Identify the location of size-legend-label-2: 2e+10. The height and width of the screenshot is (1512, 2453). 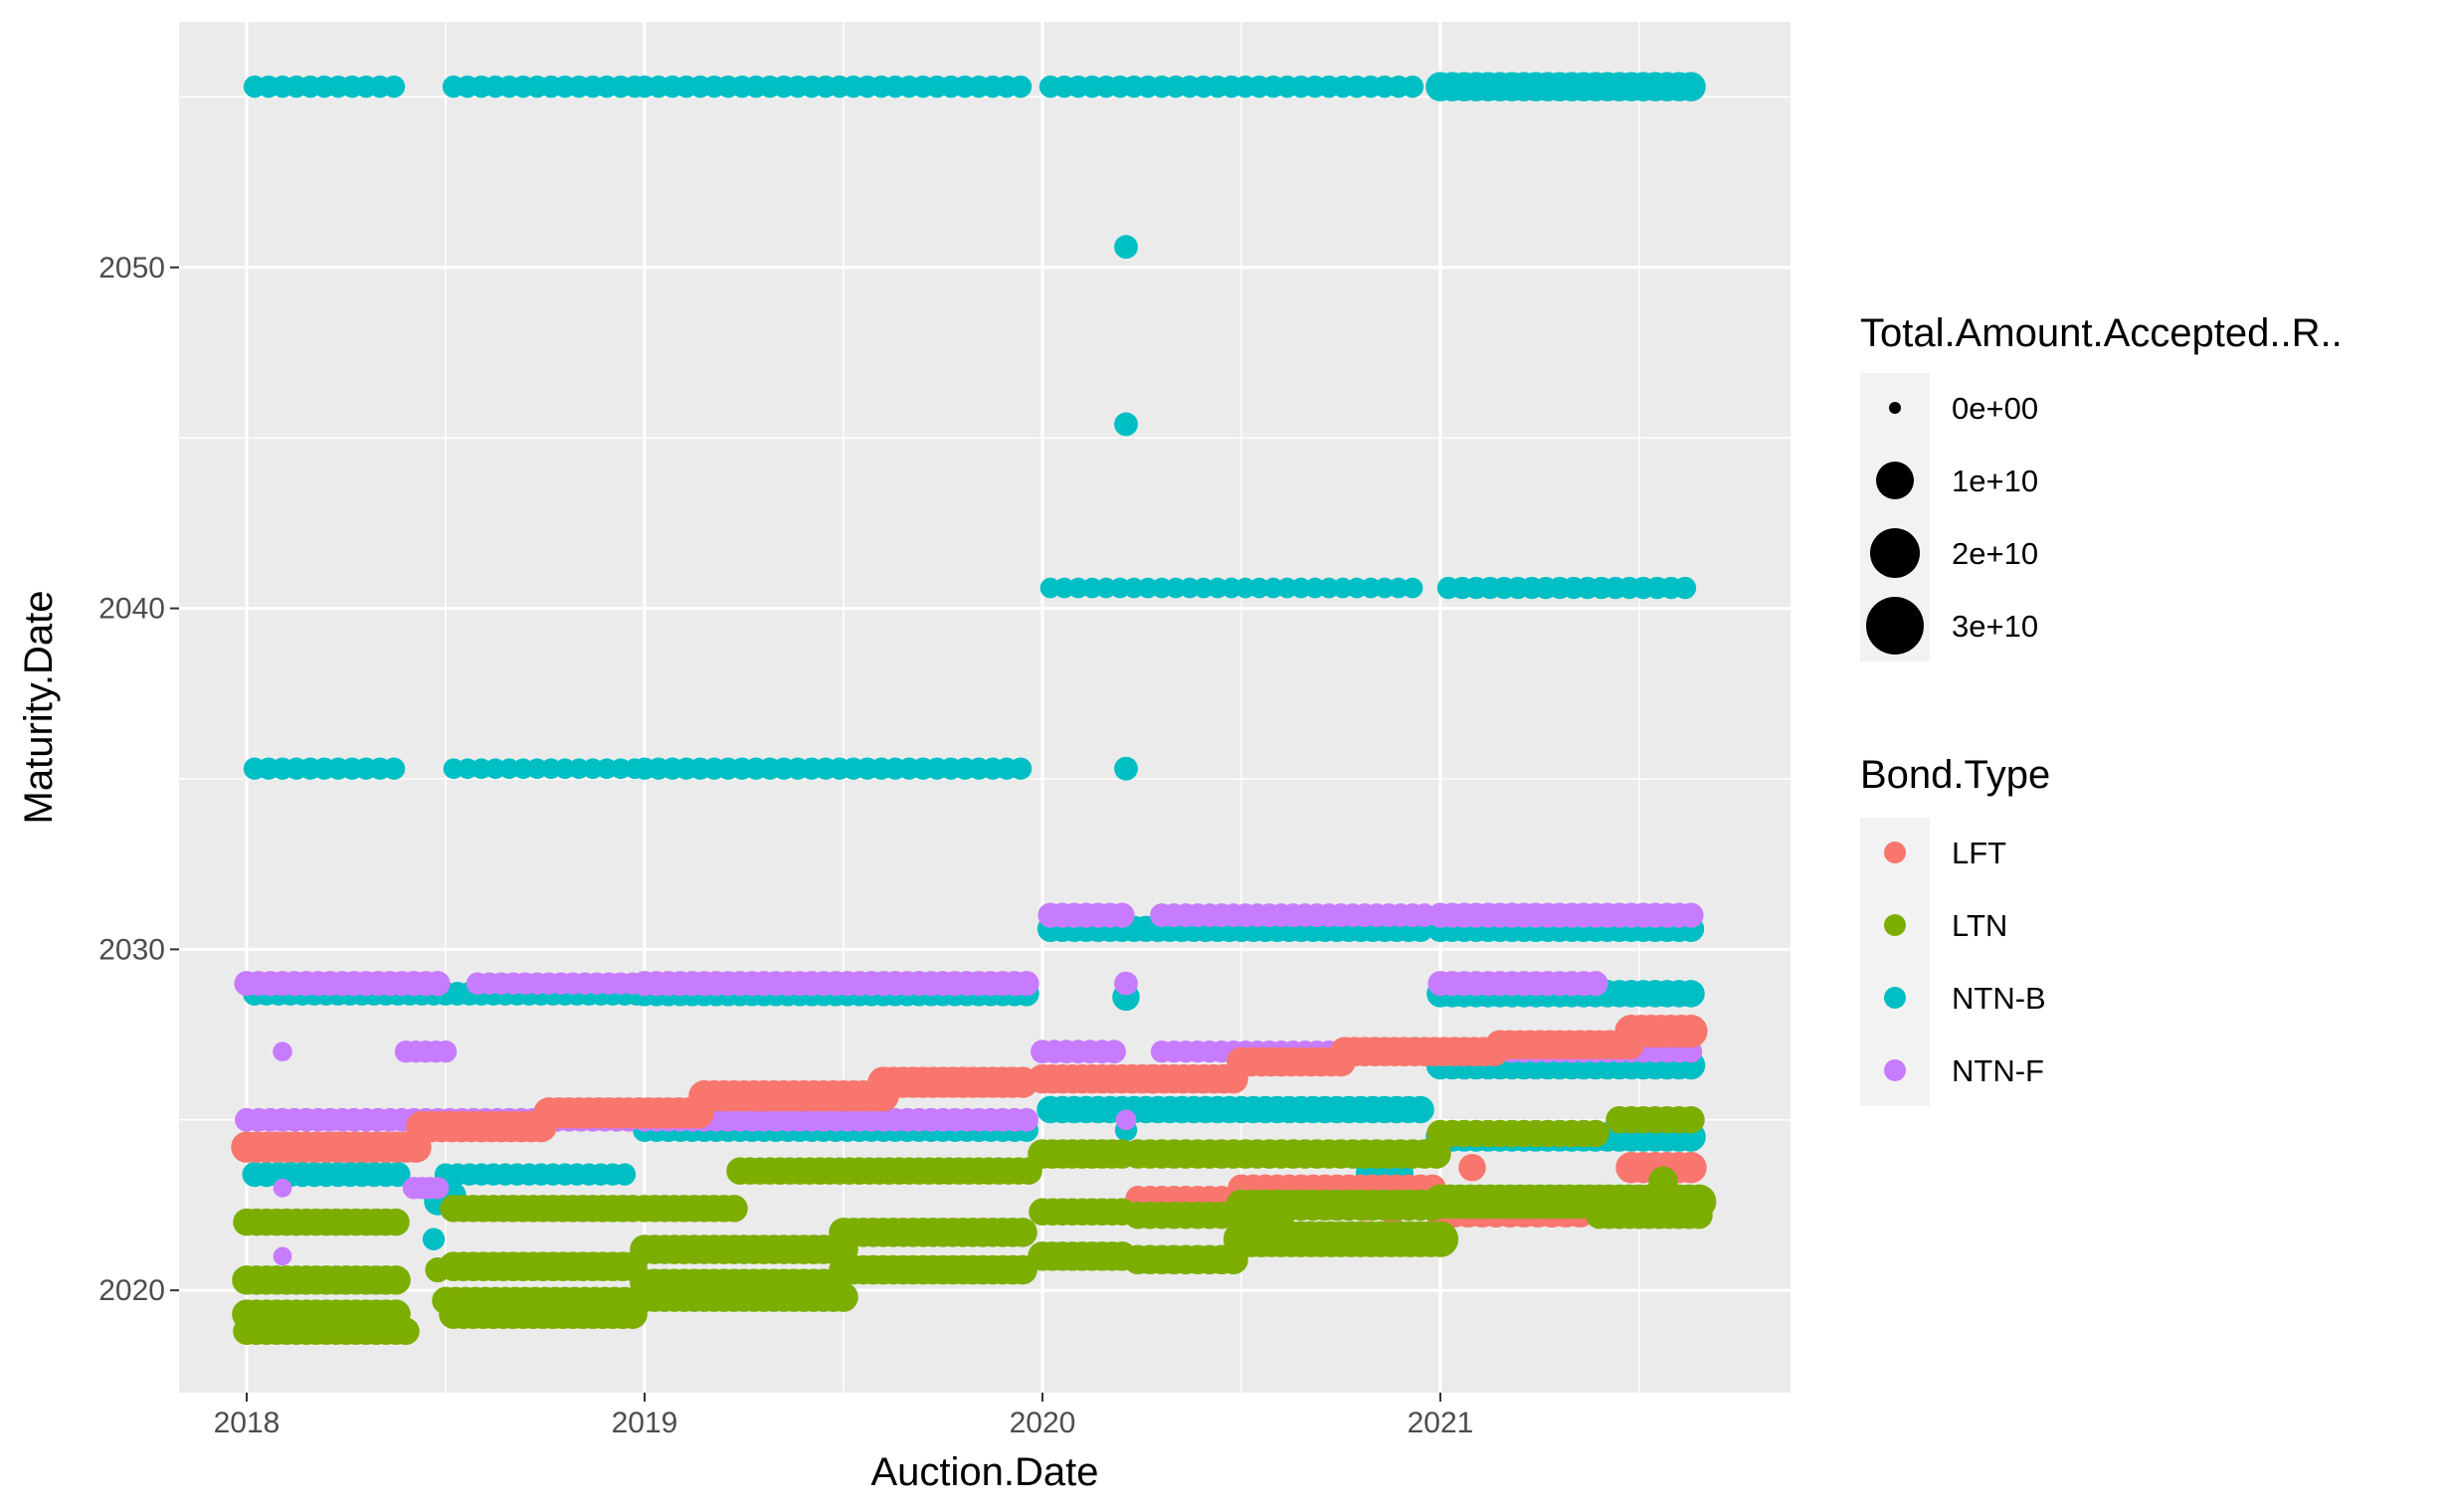
(1995, 553).